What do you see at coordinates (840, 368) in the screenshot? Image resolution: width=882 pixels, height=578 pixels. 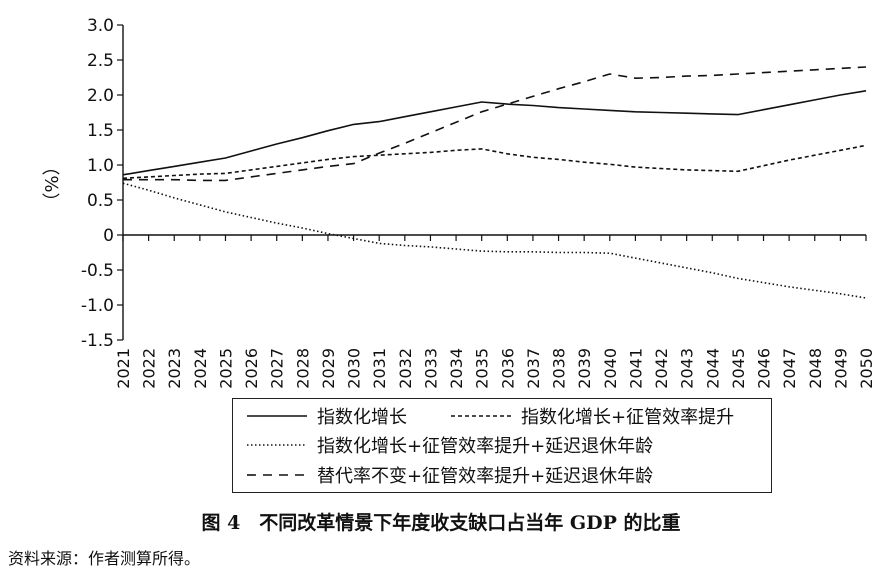 I see `x-tick-label: 2049` at bounding box center [840, 368].